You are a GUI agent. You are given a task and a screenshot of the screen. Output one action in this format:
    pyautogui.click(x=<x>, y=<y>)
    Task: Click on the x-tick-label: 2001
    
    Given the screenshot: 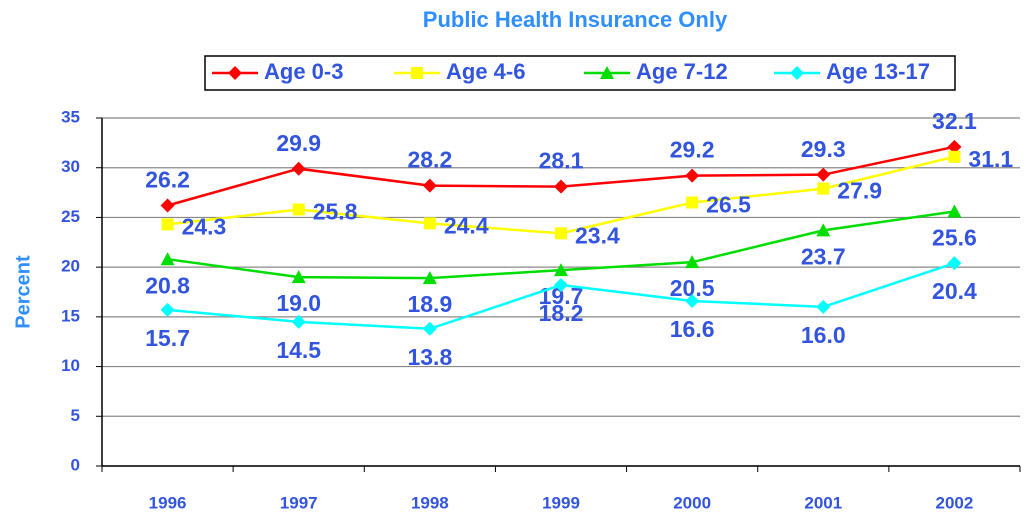 What is the action you would take?
    pyautogui.click(x=823, y=502)
    